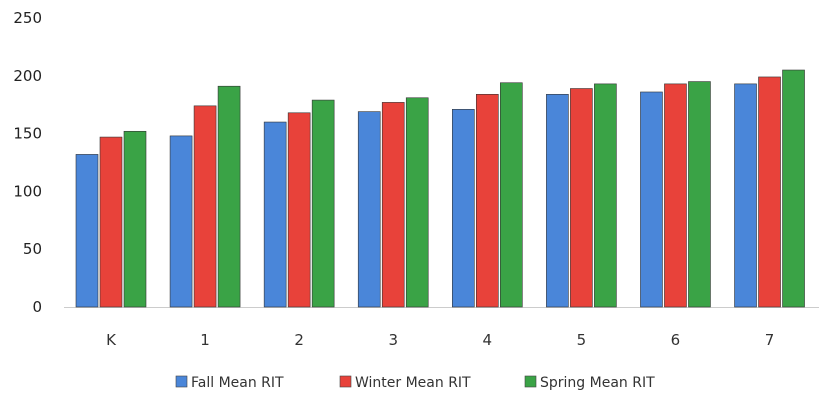  Describe the element at coordinates (299, 340) in the screenshot. I see `x-tick-label: 2` at that location.